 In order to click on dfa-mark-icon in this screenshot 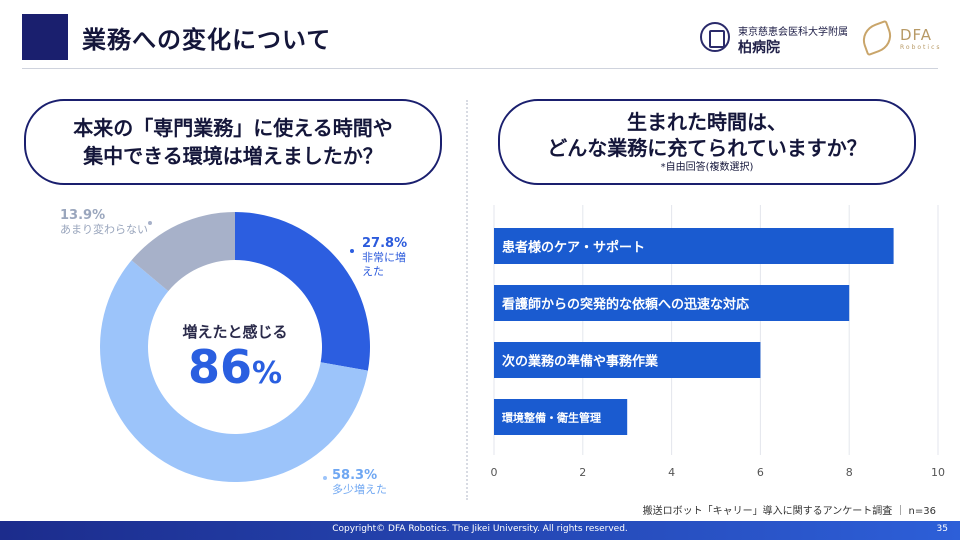, I will do `click(877, 38)`.